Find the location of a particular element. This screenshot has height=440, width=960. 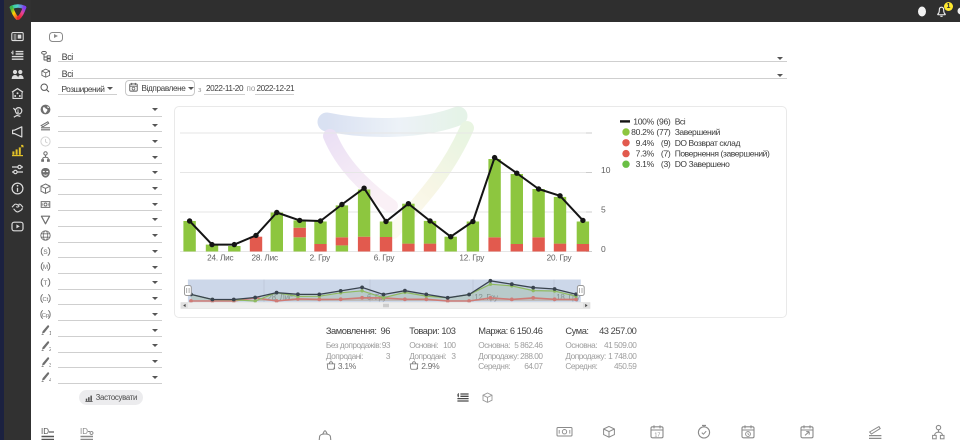

svg-text: 3 is located at coordinates (50, 365).